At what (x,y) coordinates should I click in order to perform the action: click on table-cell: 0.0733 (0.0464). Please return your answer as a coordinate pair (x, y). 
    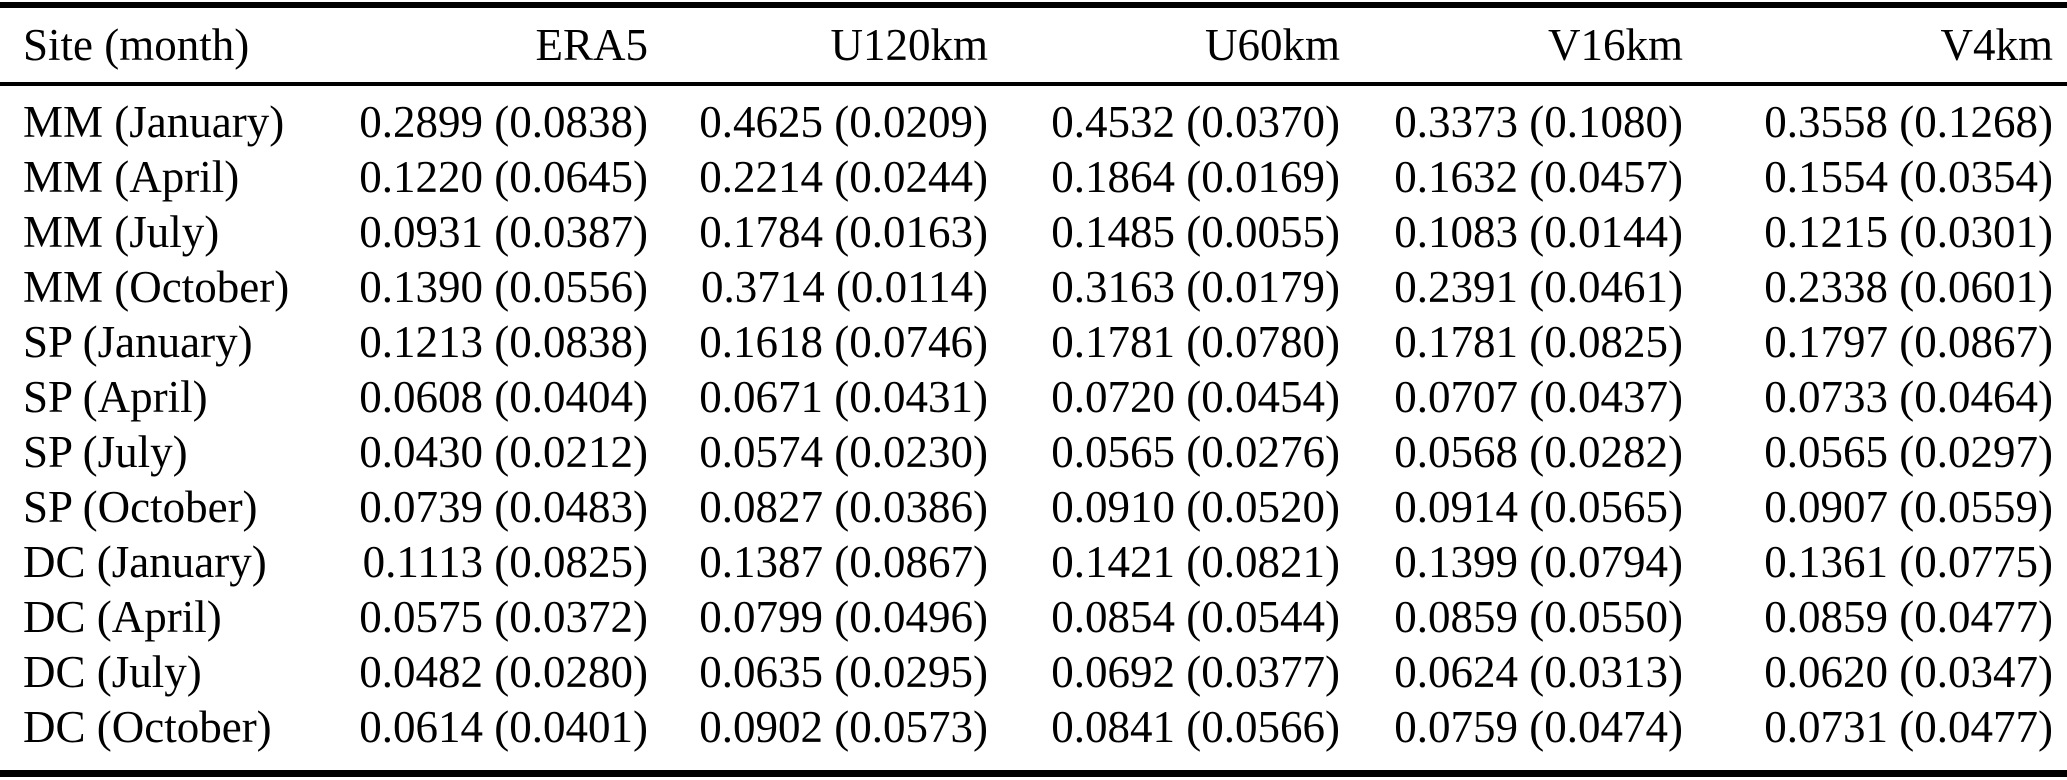
    Looking at the image, I should click on (1908, 396).